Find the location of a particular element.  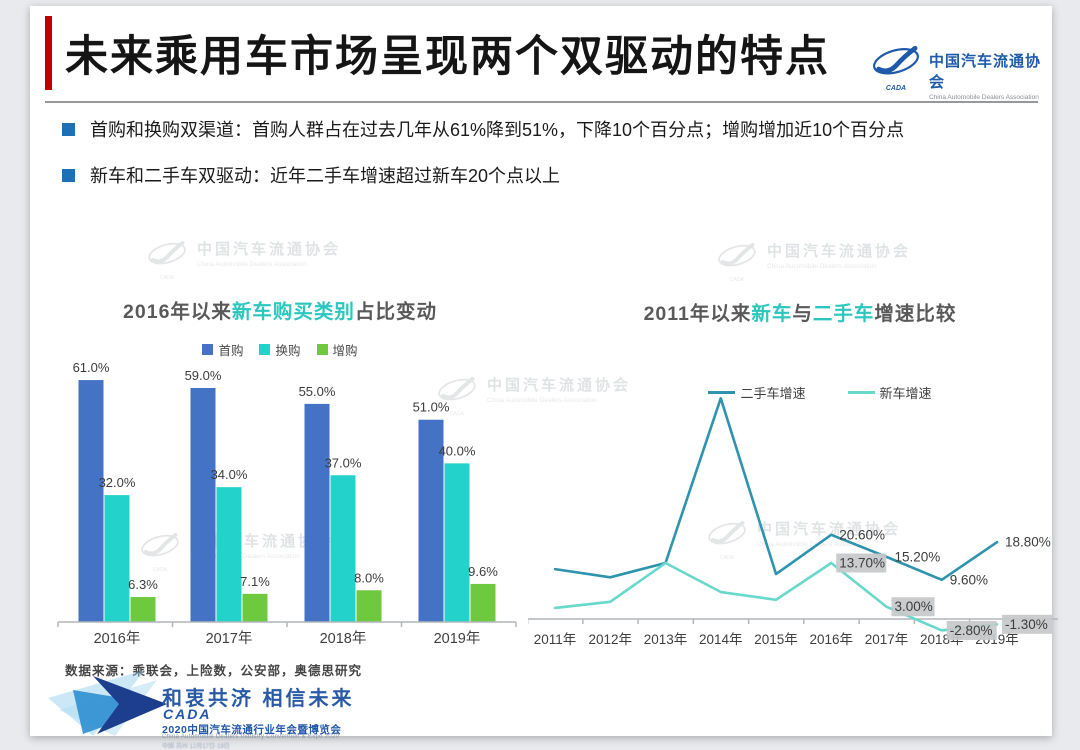

title-part: 2016年以来 is located at coordinates (177, 312).